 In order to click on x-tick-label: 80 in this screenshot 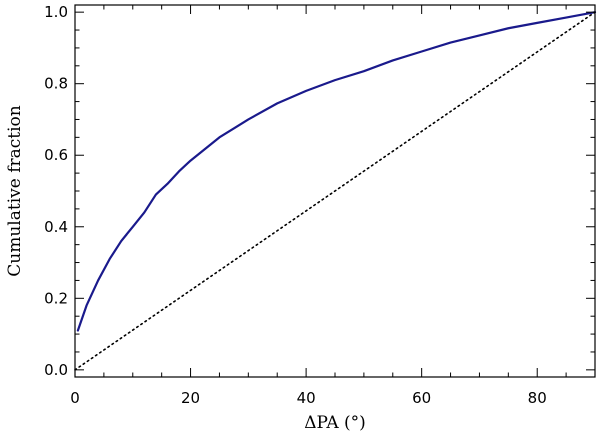, I will do `click(537, 398)`.